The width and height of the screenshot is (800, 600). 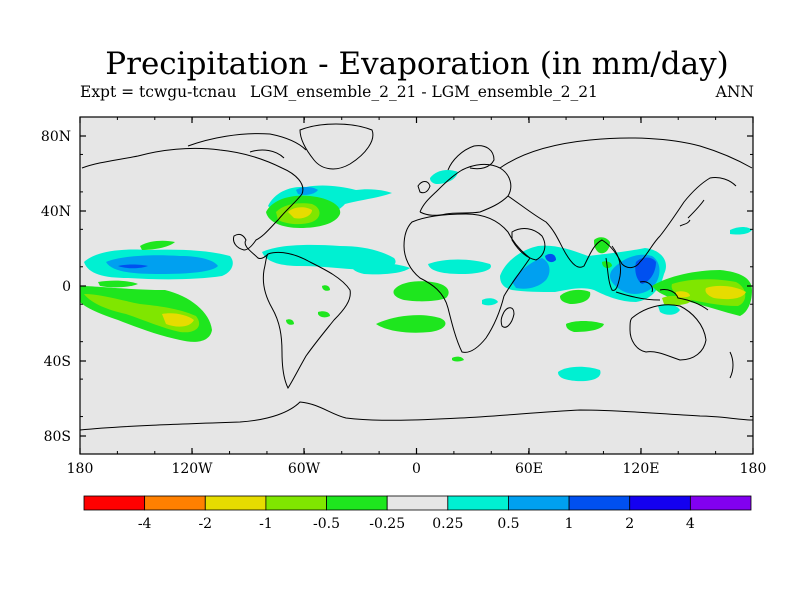 What do you see at coordinates (205, 524) in the screenshot?
I see `colorbar-label: -2` at bounding box center [205, 524].